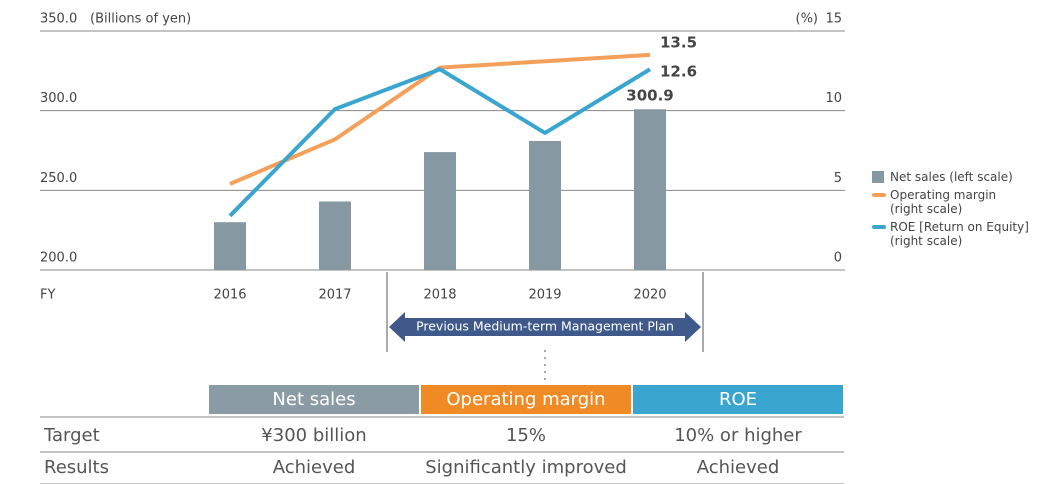 The image size is (1050, 484). I want to click on table-cell: Target, so click(71, 435).